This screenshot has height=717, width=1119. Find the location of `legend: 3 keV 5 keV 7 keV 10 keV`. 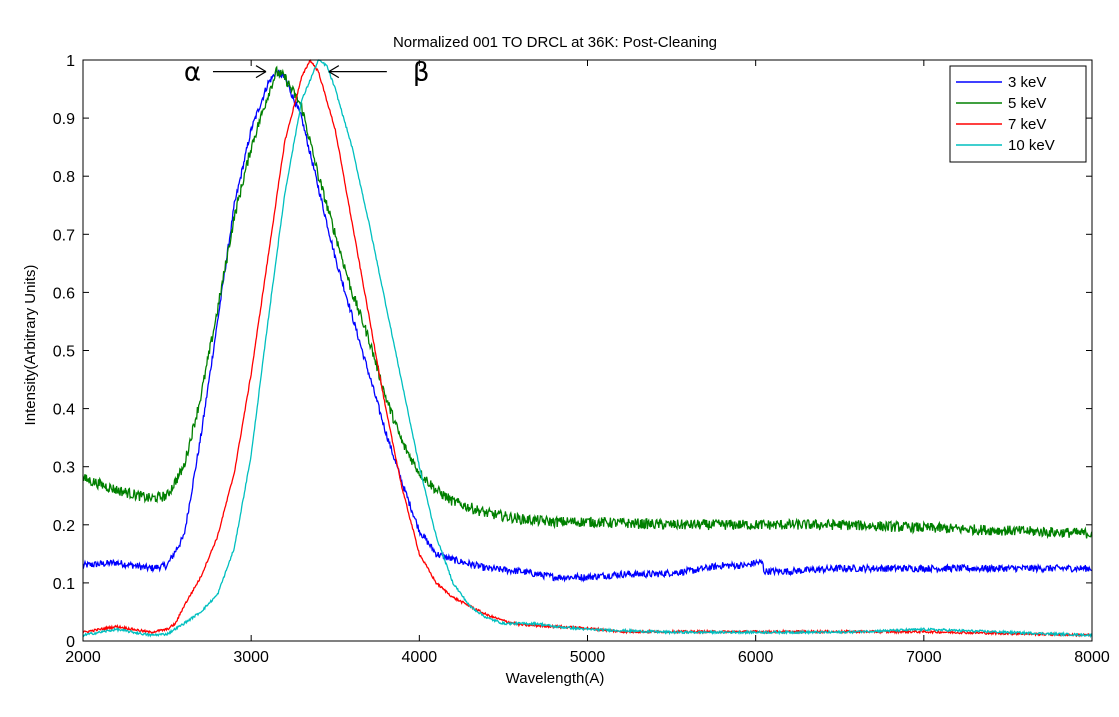

legend: 3 keV 5 keV 7 keV 10 keV is located at coordinates (1018, 114).